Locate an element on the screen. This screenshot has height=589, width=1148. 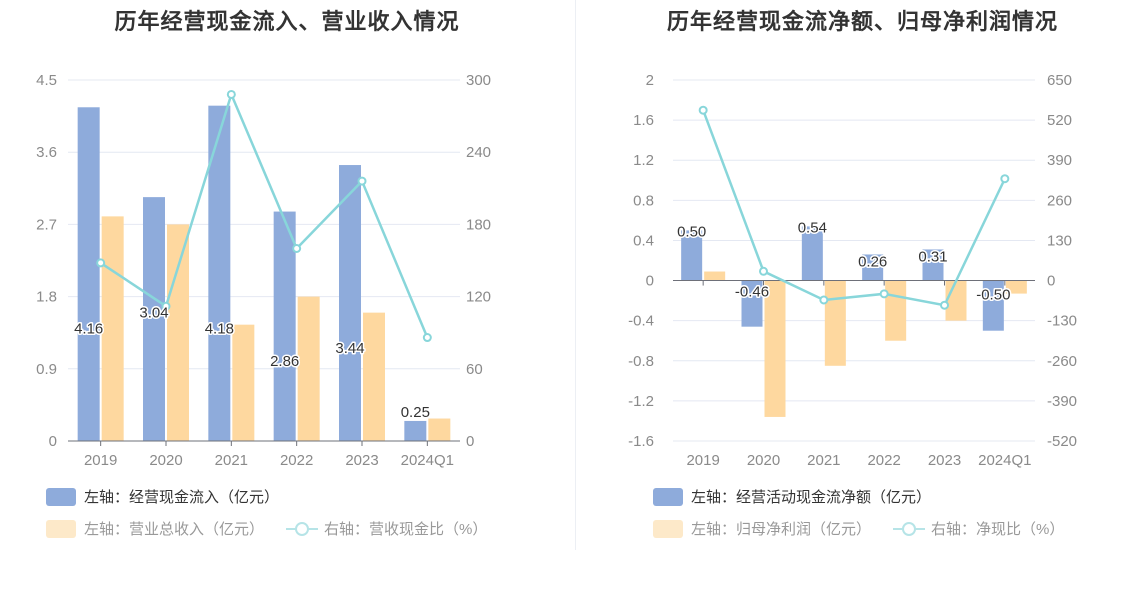
right-legend-item-ratio: 右轴：净现比（%） is located at coordinates (978, 528).